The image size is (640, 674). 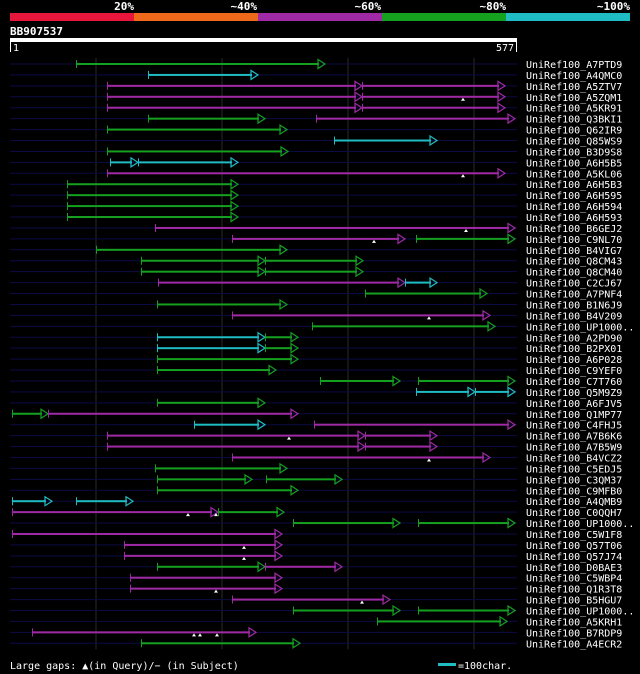 What do you see at coordinates (316, 196) in the screenshot?
I see `hit-row: UniRef100_A6H595` at bounding box center [316, 196].